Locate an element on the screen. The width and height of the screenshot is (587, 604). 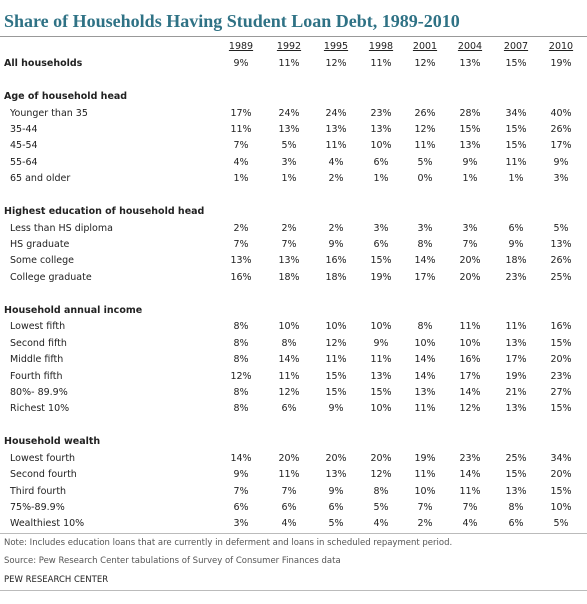
row-label: Third fourth is located at coordinates (38, 491).